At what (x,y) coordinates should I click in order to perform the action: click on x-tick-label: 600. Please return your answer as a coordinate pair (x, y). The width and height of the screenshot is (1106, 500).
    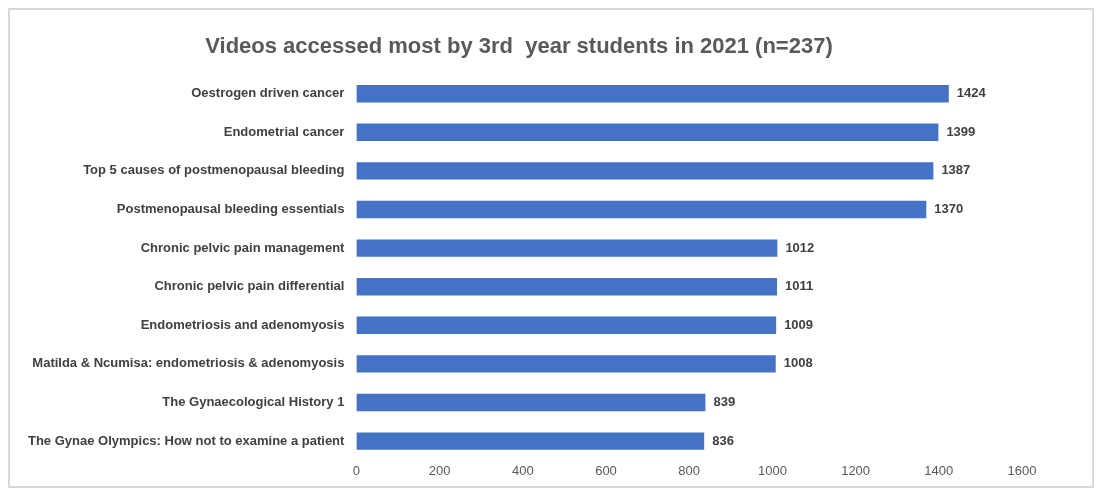
    Looking at the image, I should click on (606, 470).